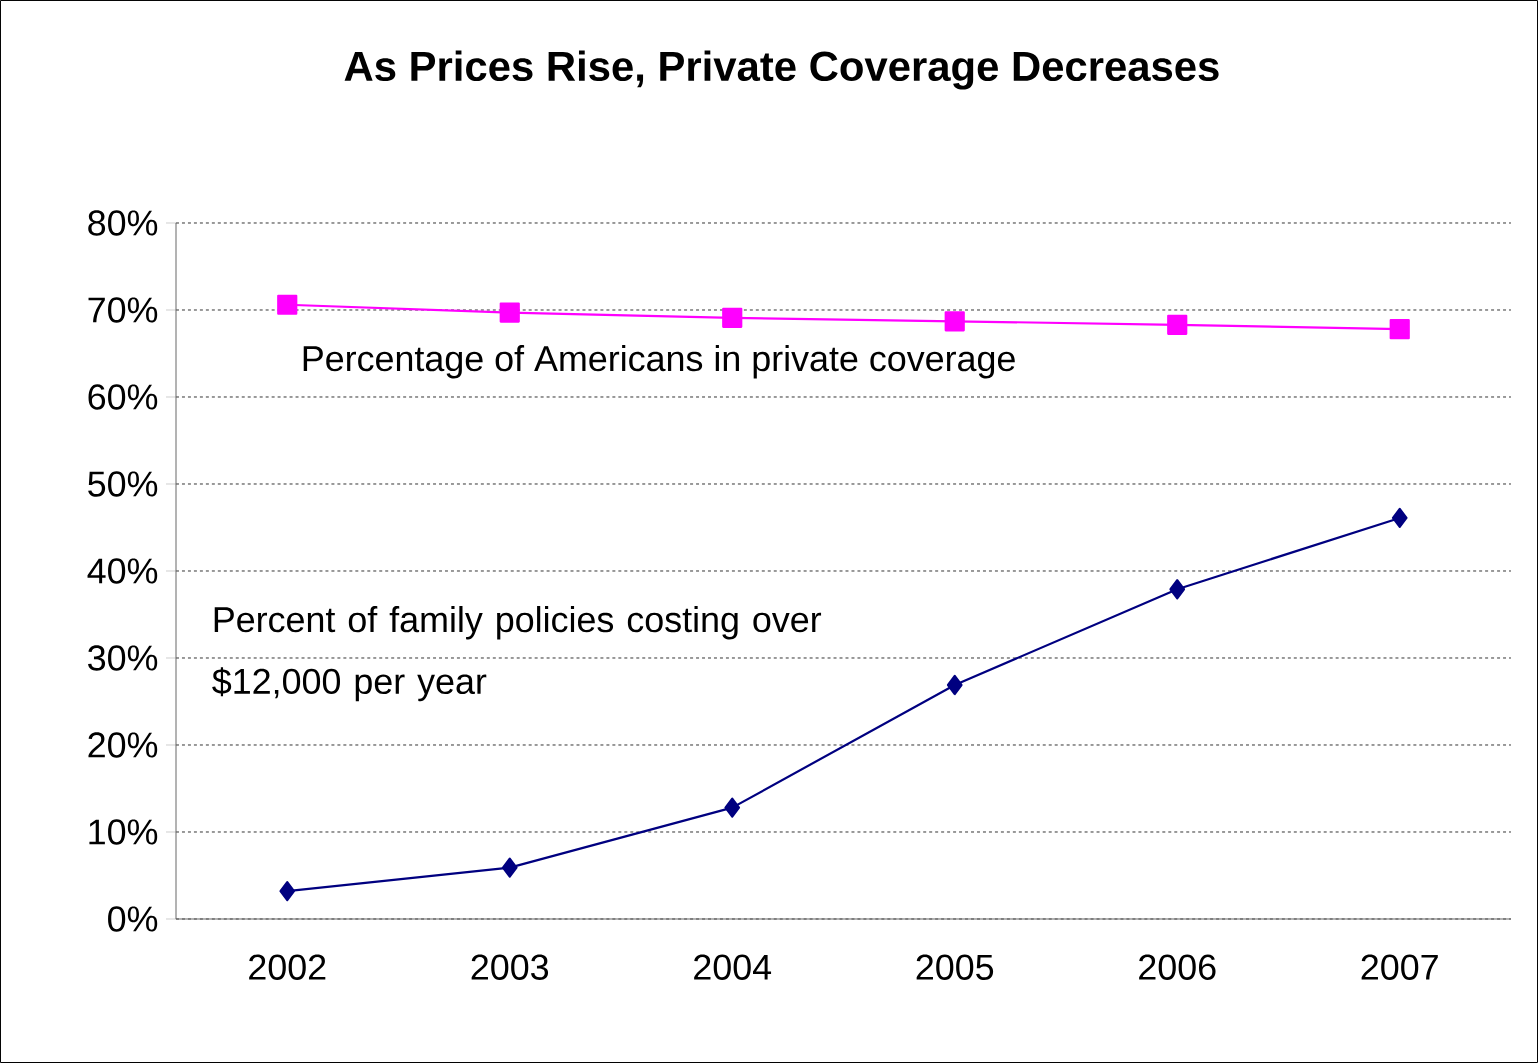 This screenshot has height=1063, width=1538. What do you see at coordinates (1399, 967) in the screenshot?
I see `x-tick-label: 2007` at bounding box center [1399, 967].